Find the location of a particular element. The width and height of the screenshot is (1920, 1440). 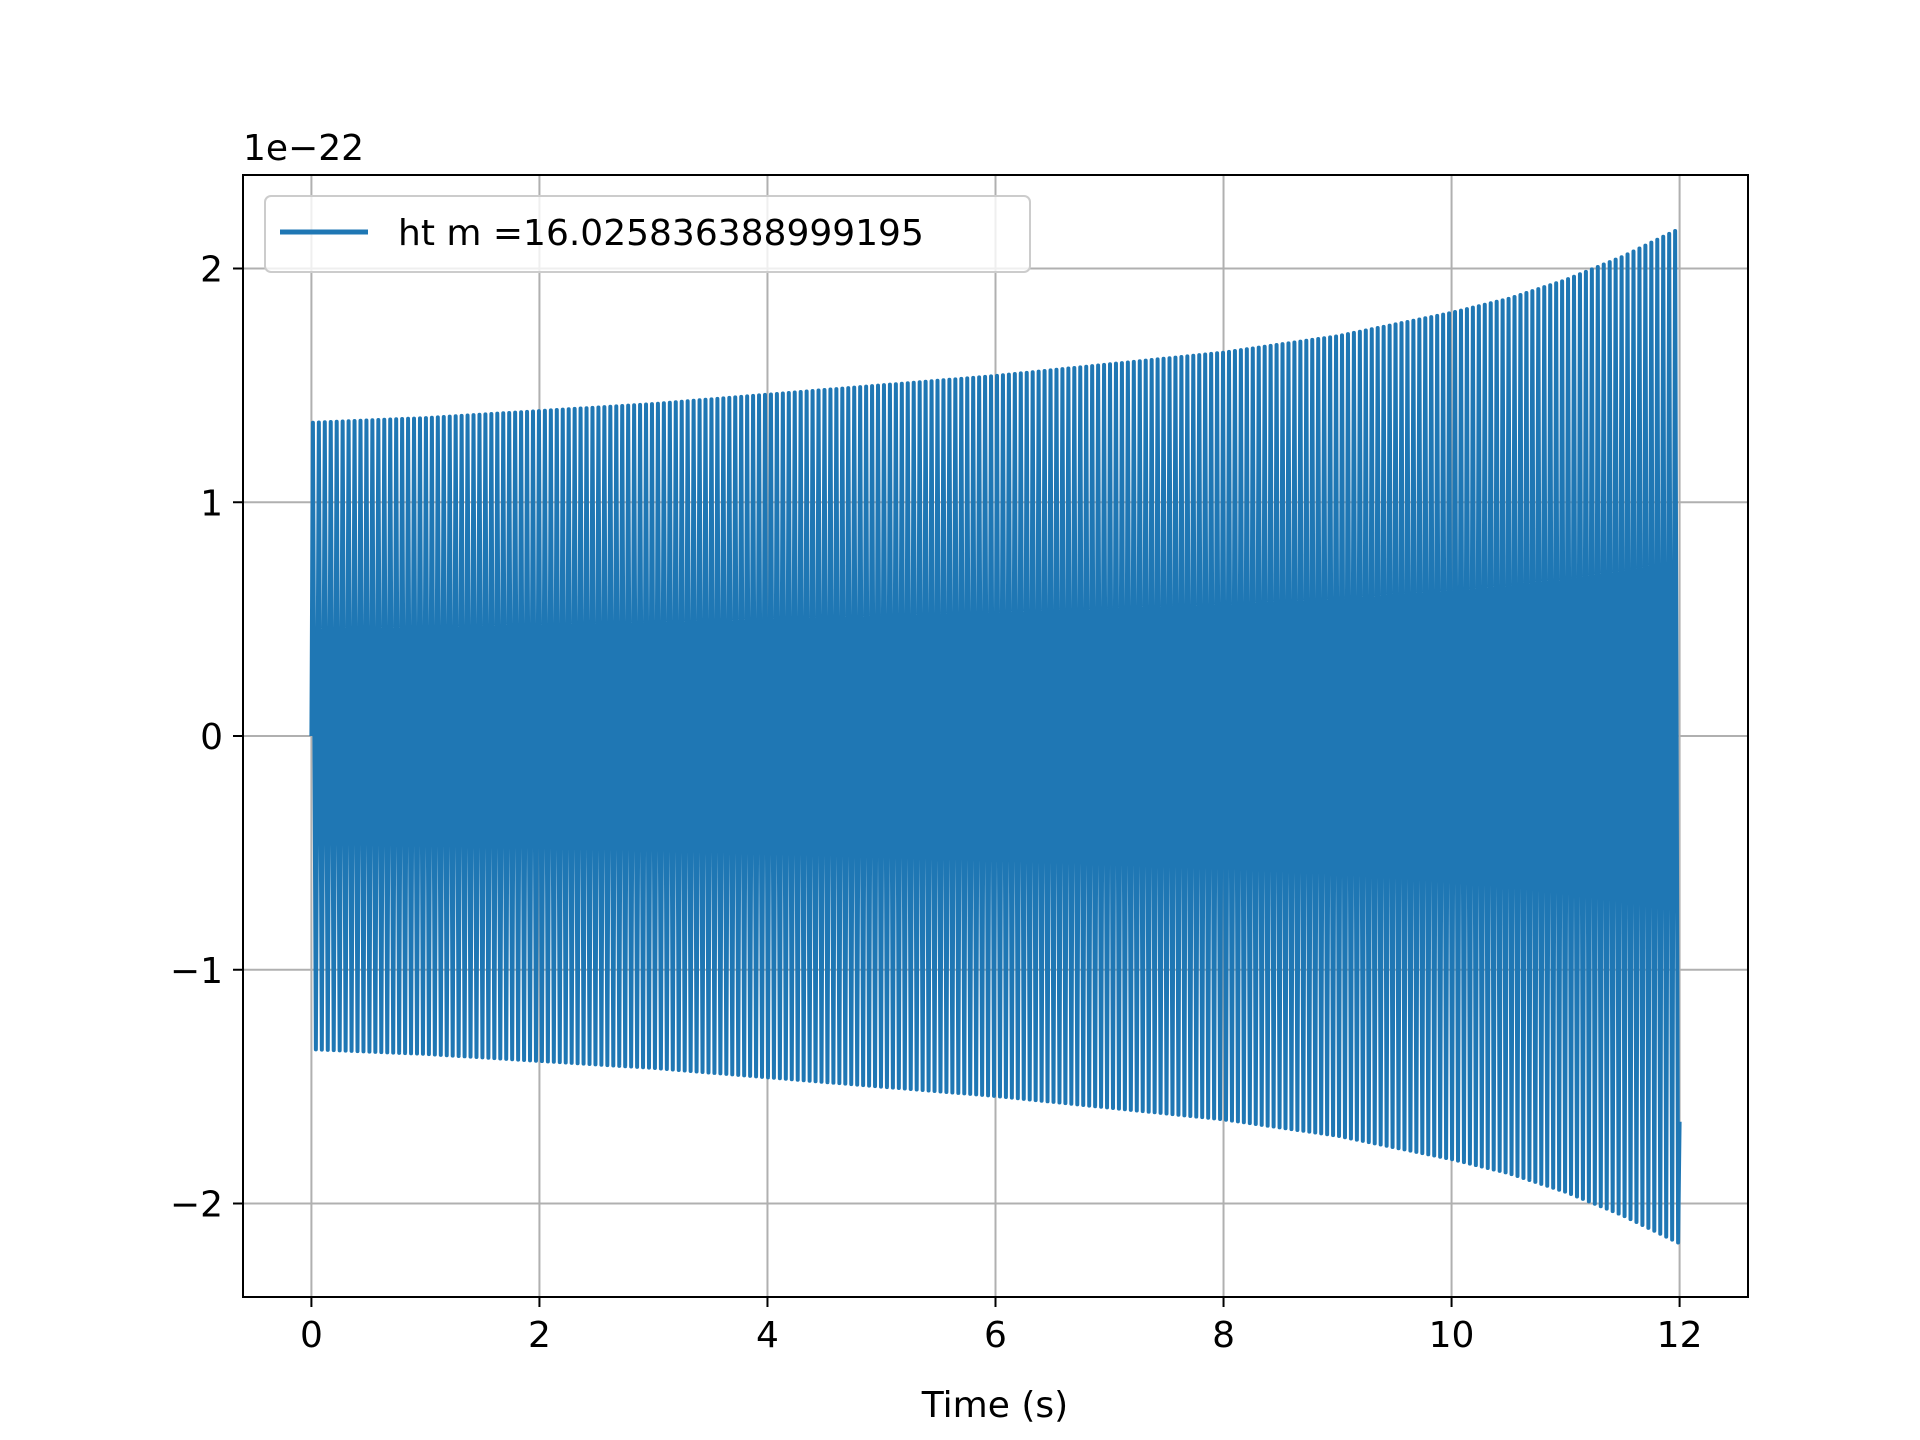

x-axis: 0 2 4 6 8 10 12 is located at coordinates (1001, 1326).